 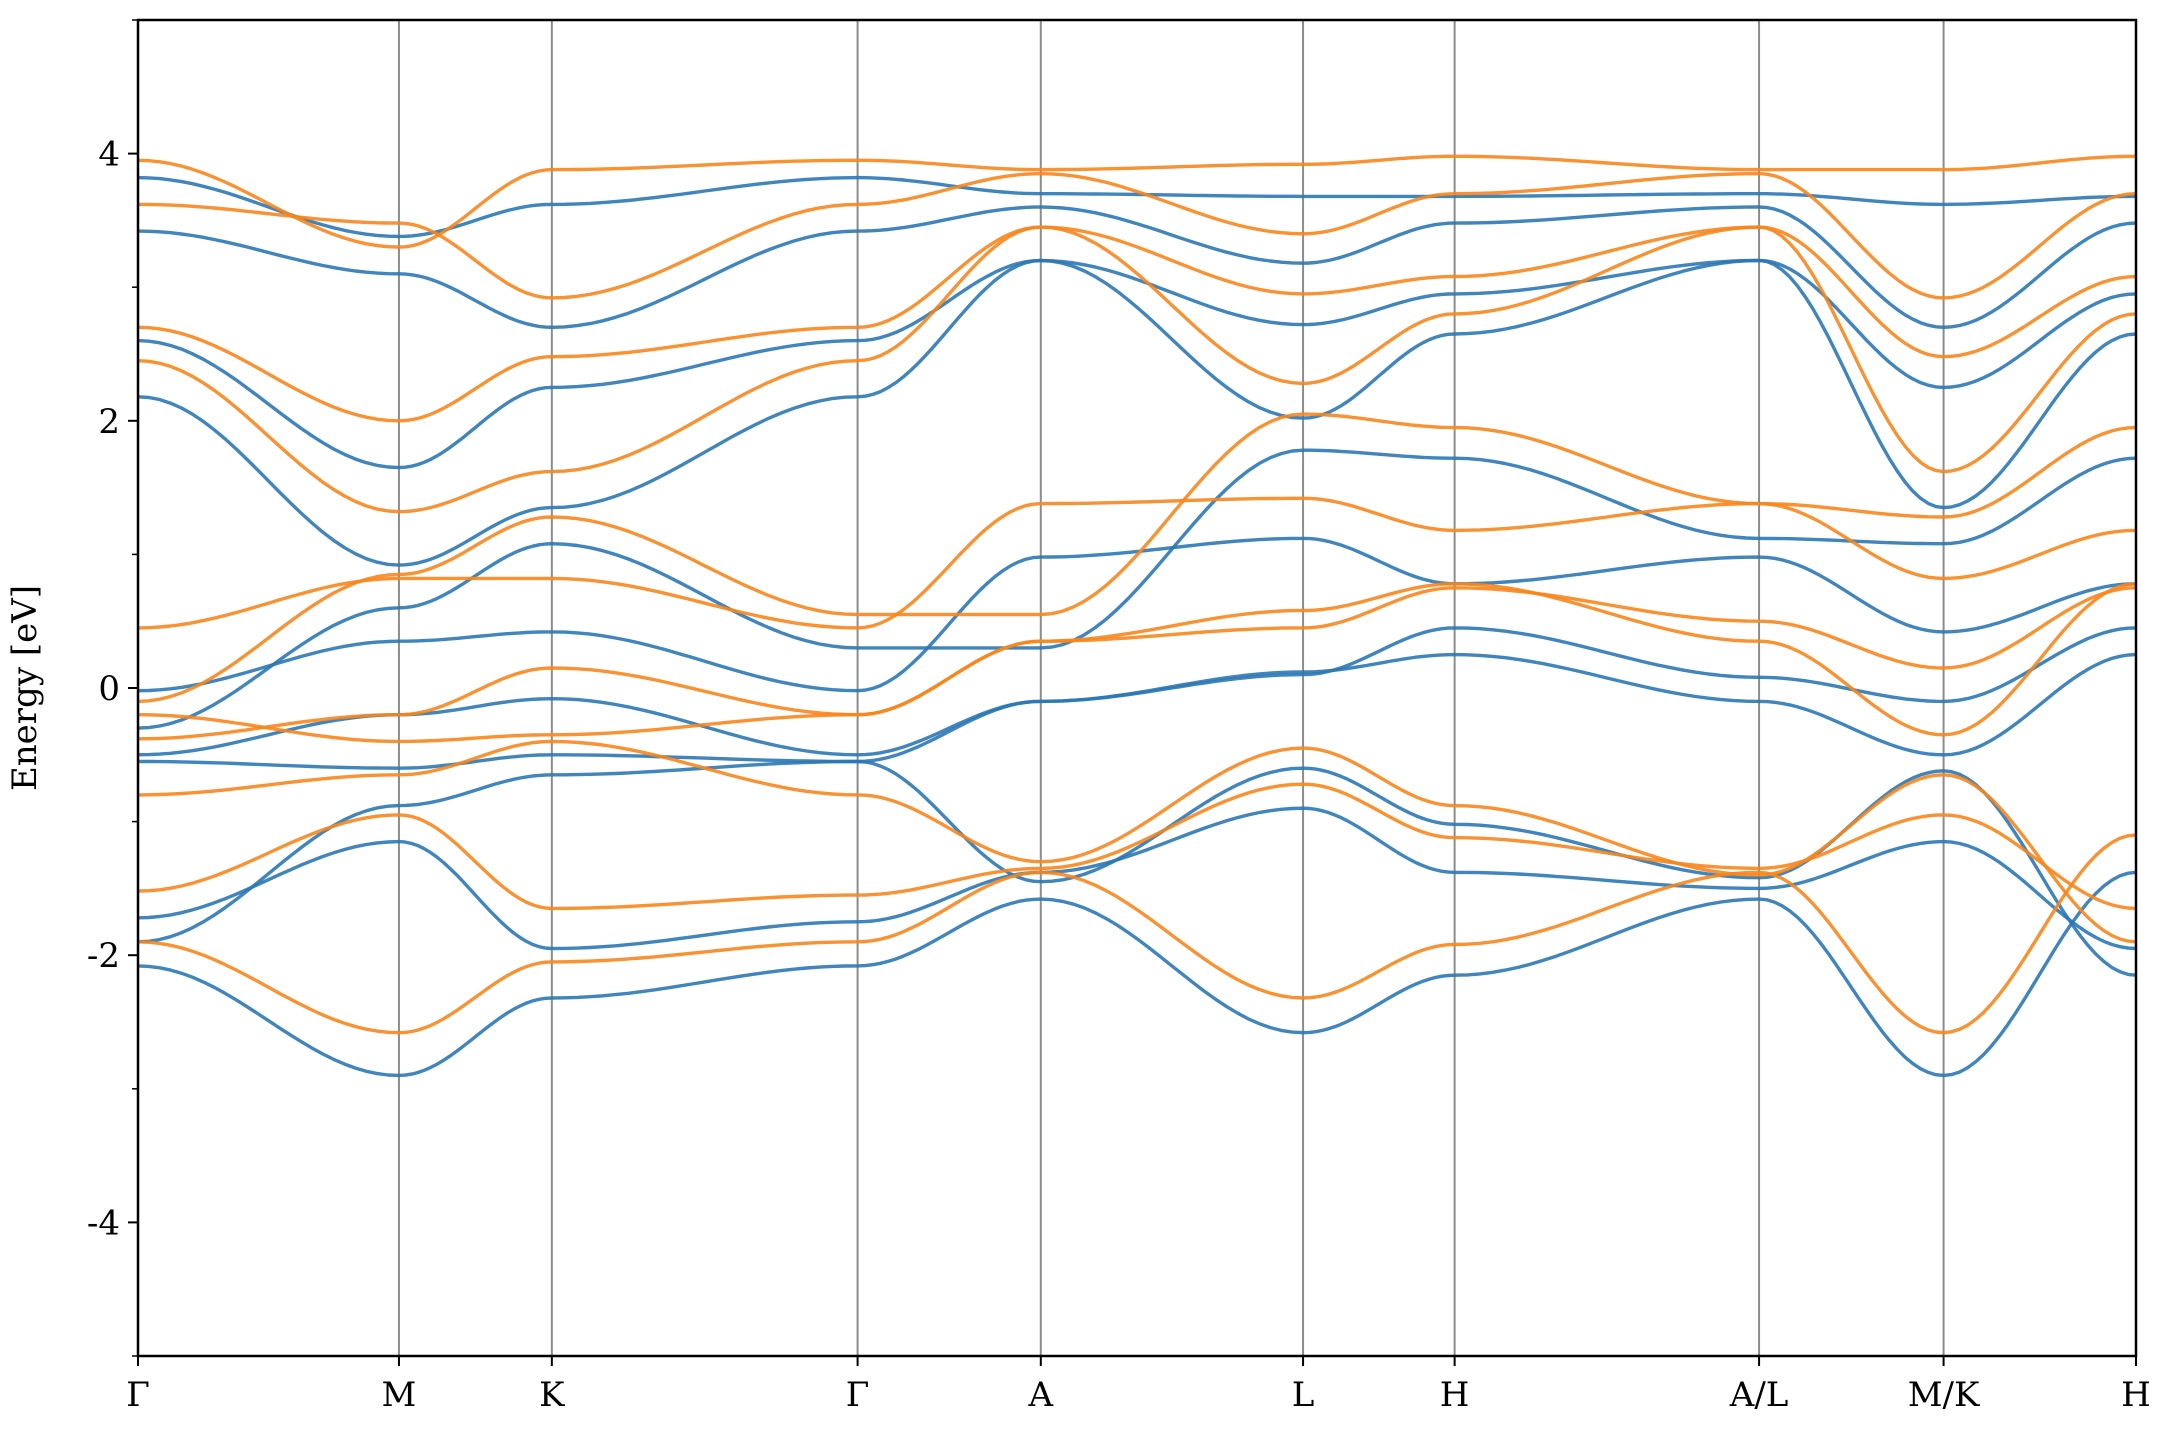 What do you see at coordinates (109, 422) in the screenshot?
I see `y-tick-label: 2` at bounding box center [109, 422].